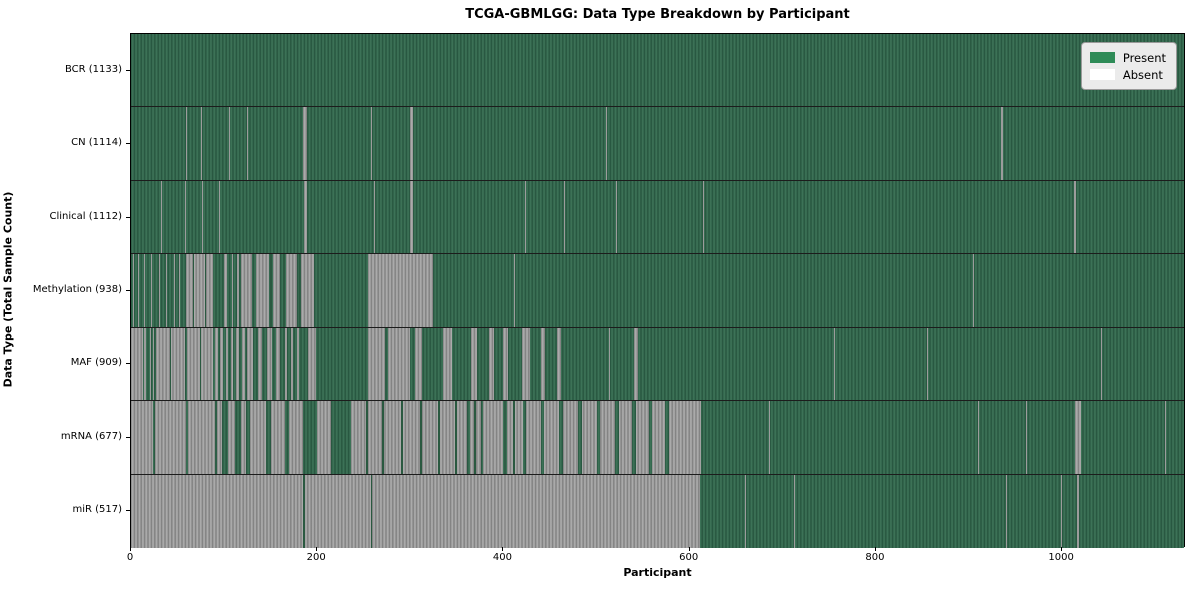  I want to click on row-label-cn: CN (1114), so click(96, 143).